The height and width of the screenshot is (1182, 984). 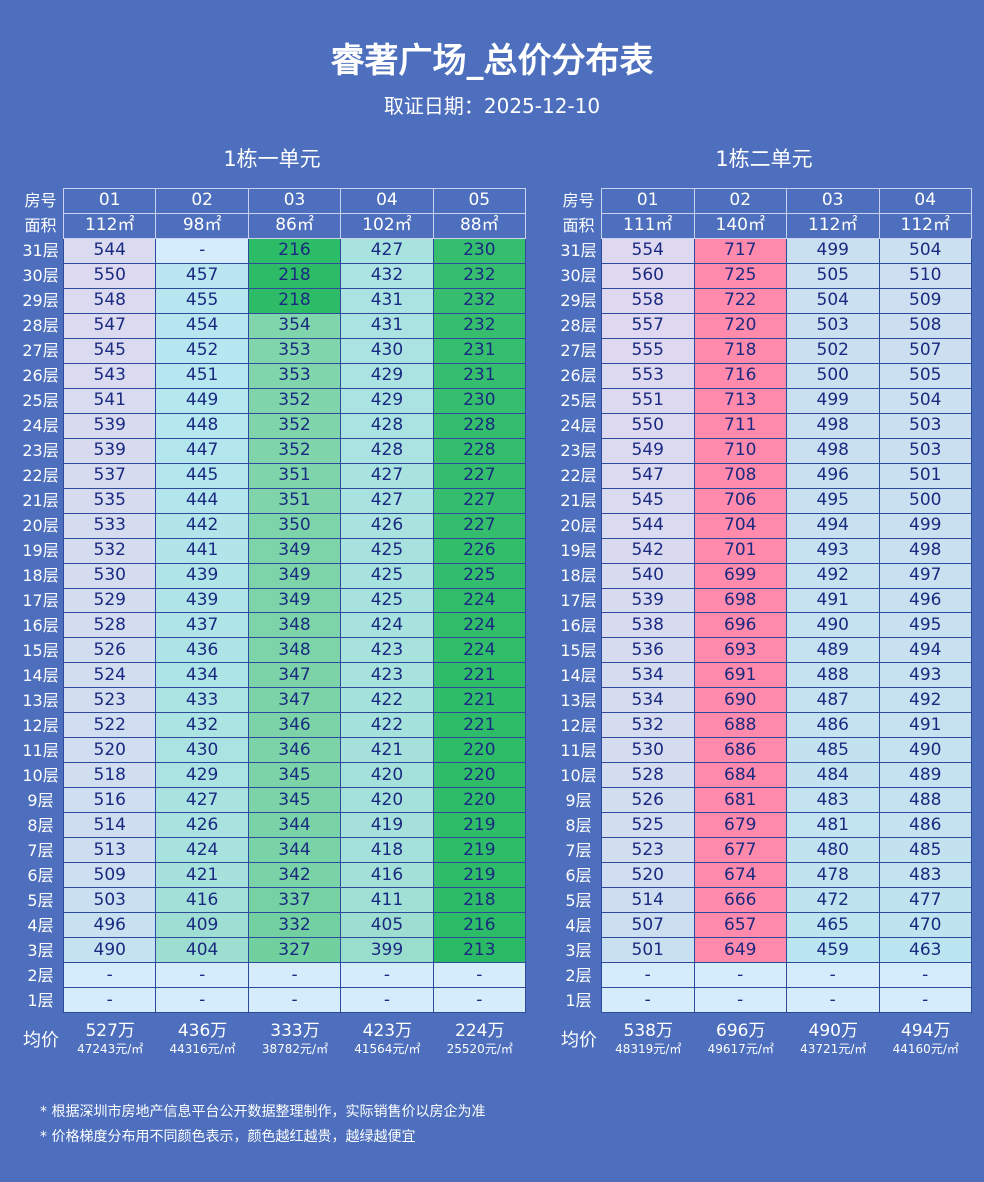 What do you see at coordinates (295, 650) in the screenshot?
I see `table-row: 526 436 348 423 224` at bounding box center [295, 650].